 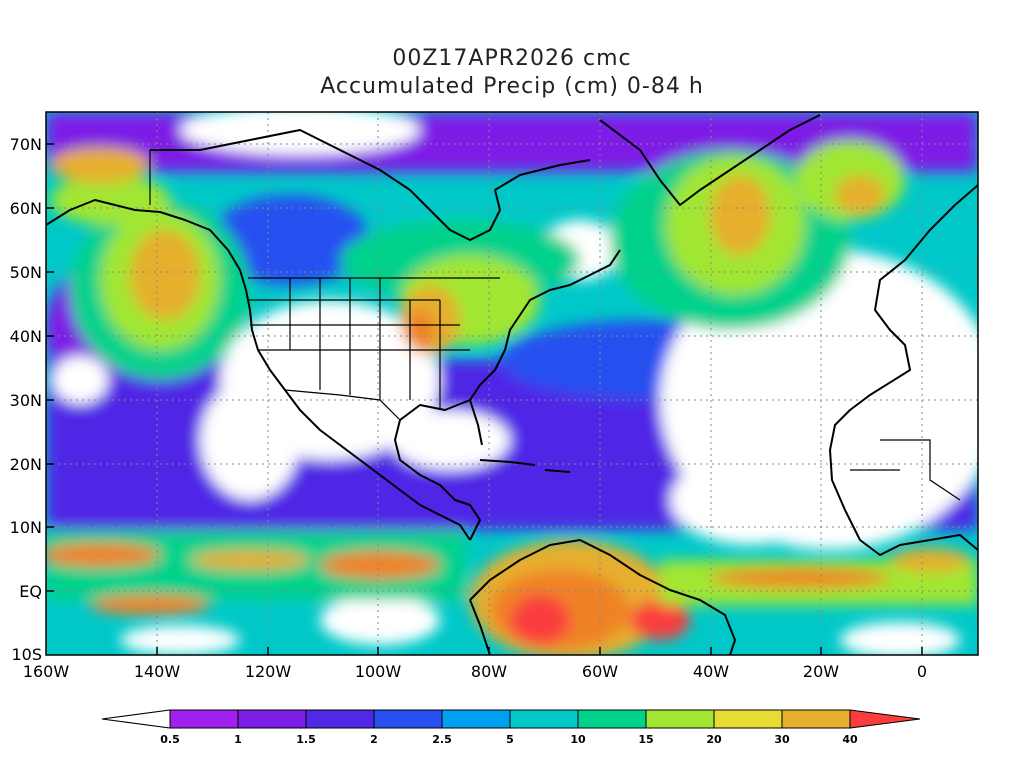 I want to click on colorbar-label: 2, so click(x=374, y=739).